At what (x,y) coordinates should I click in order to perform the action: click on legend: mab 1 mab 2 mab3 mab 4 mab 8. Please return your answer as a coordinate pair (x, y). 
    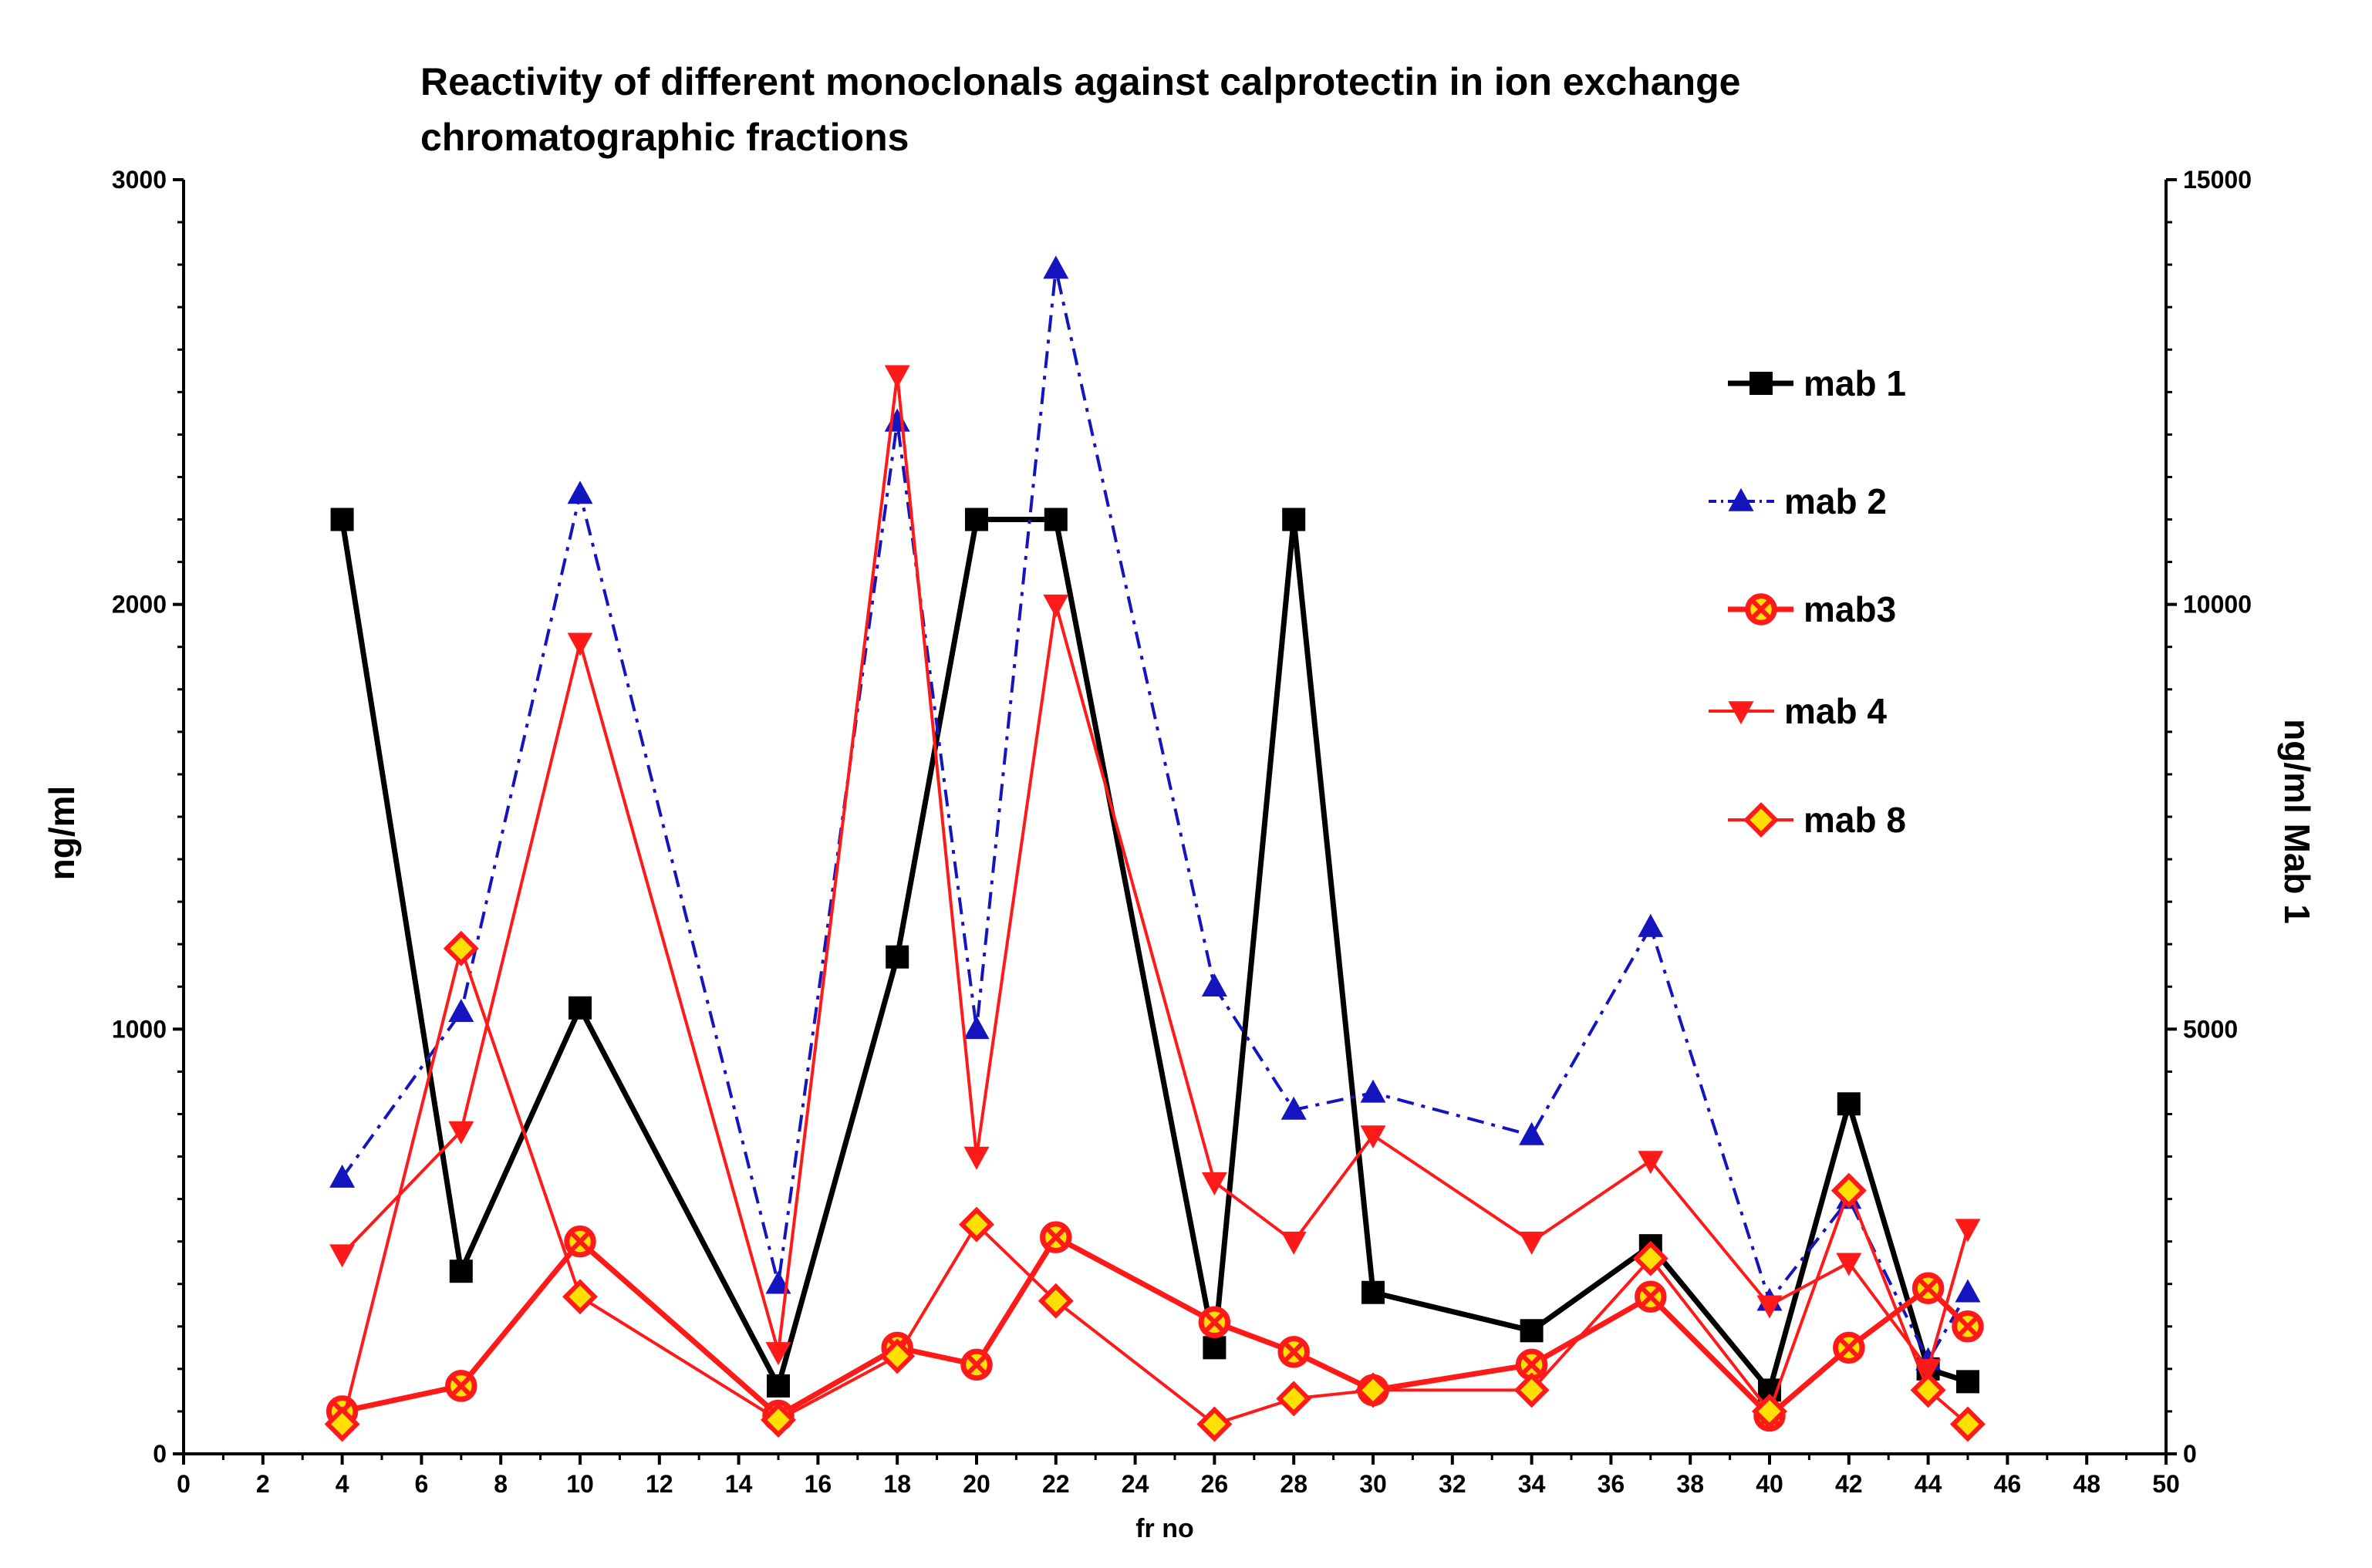
    Looking at the image, I should click on (1807, 602).